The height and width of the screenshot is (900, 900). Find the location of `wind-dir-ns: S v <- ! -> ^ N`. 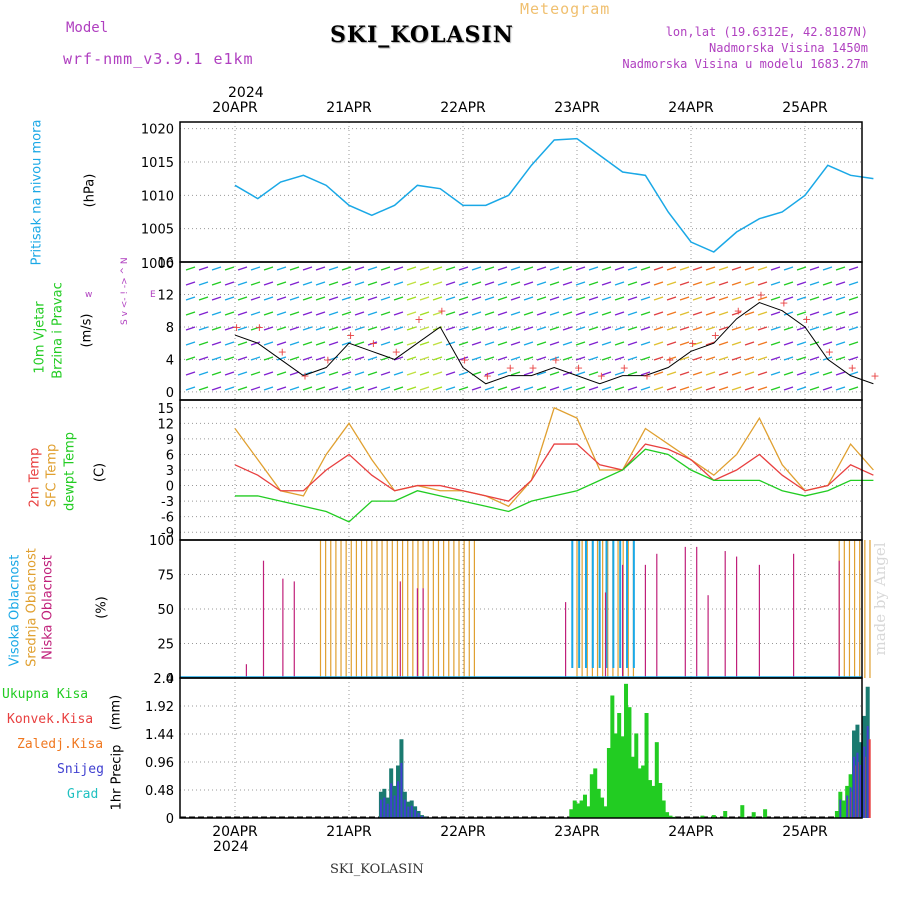

wind-dir-ns: S v <- ! -> ^ N is located at coordinates (125, 291).